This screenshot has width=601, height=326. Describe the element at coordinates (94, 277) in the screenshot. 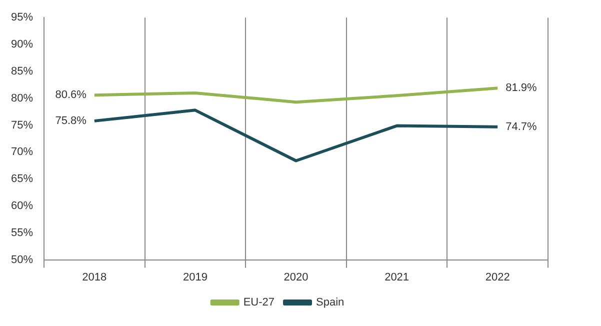

I see `x-tick-label: 2018` at that location.